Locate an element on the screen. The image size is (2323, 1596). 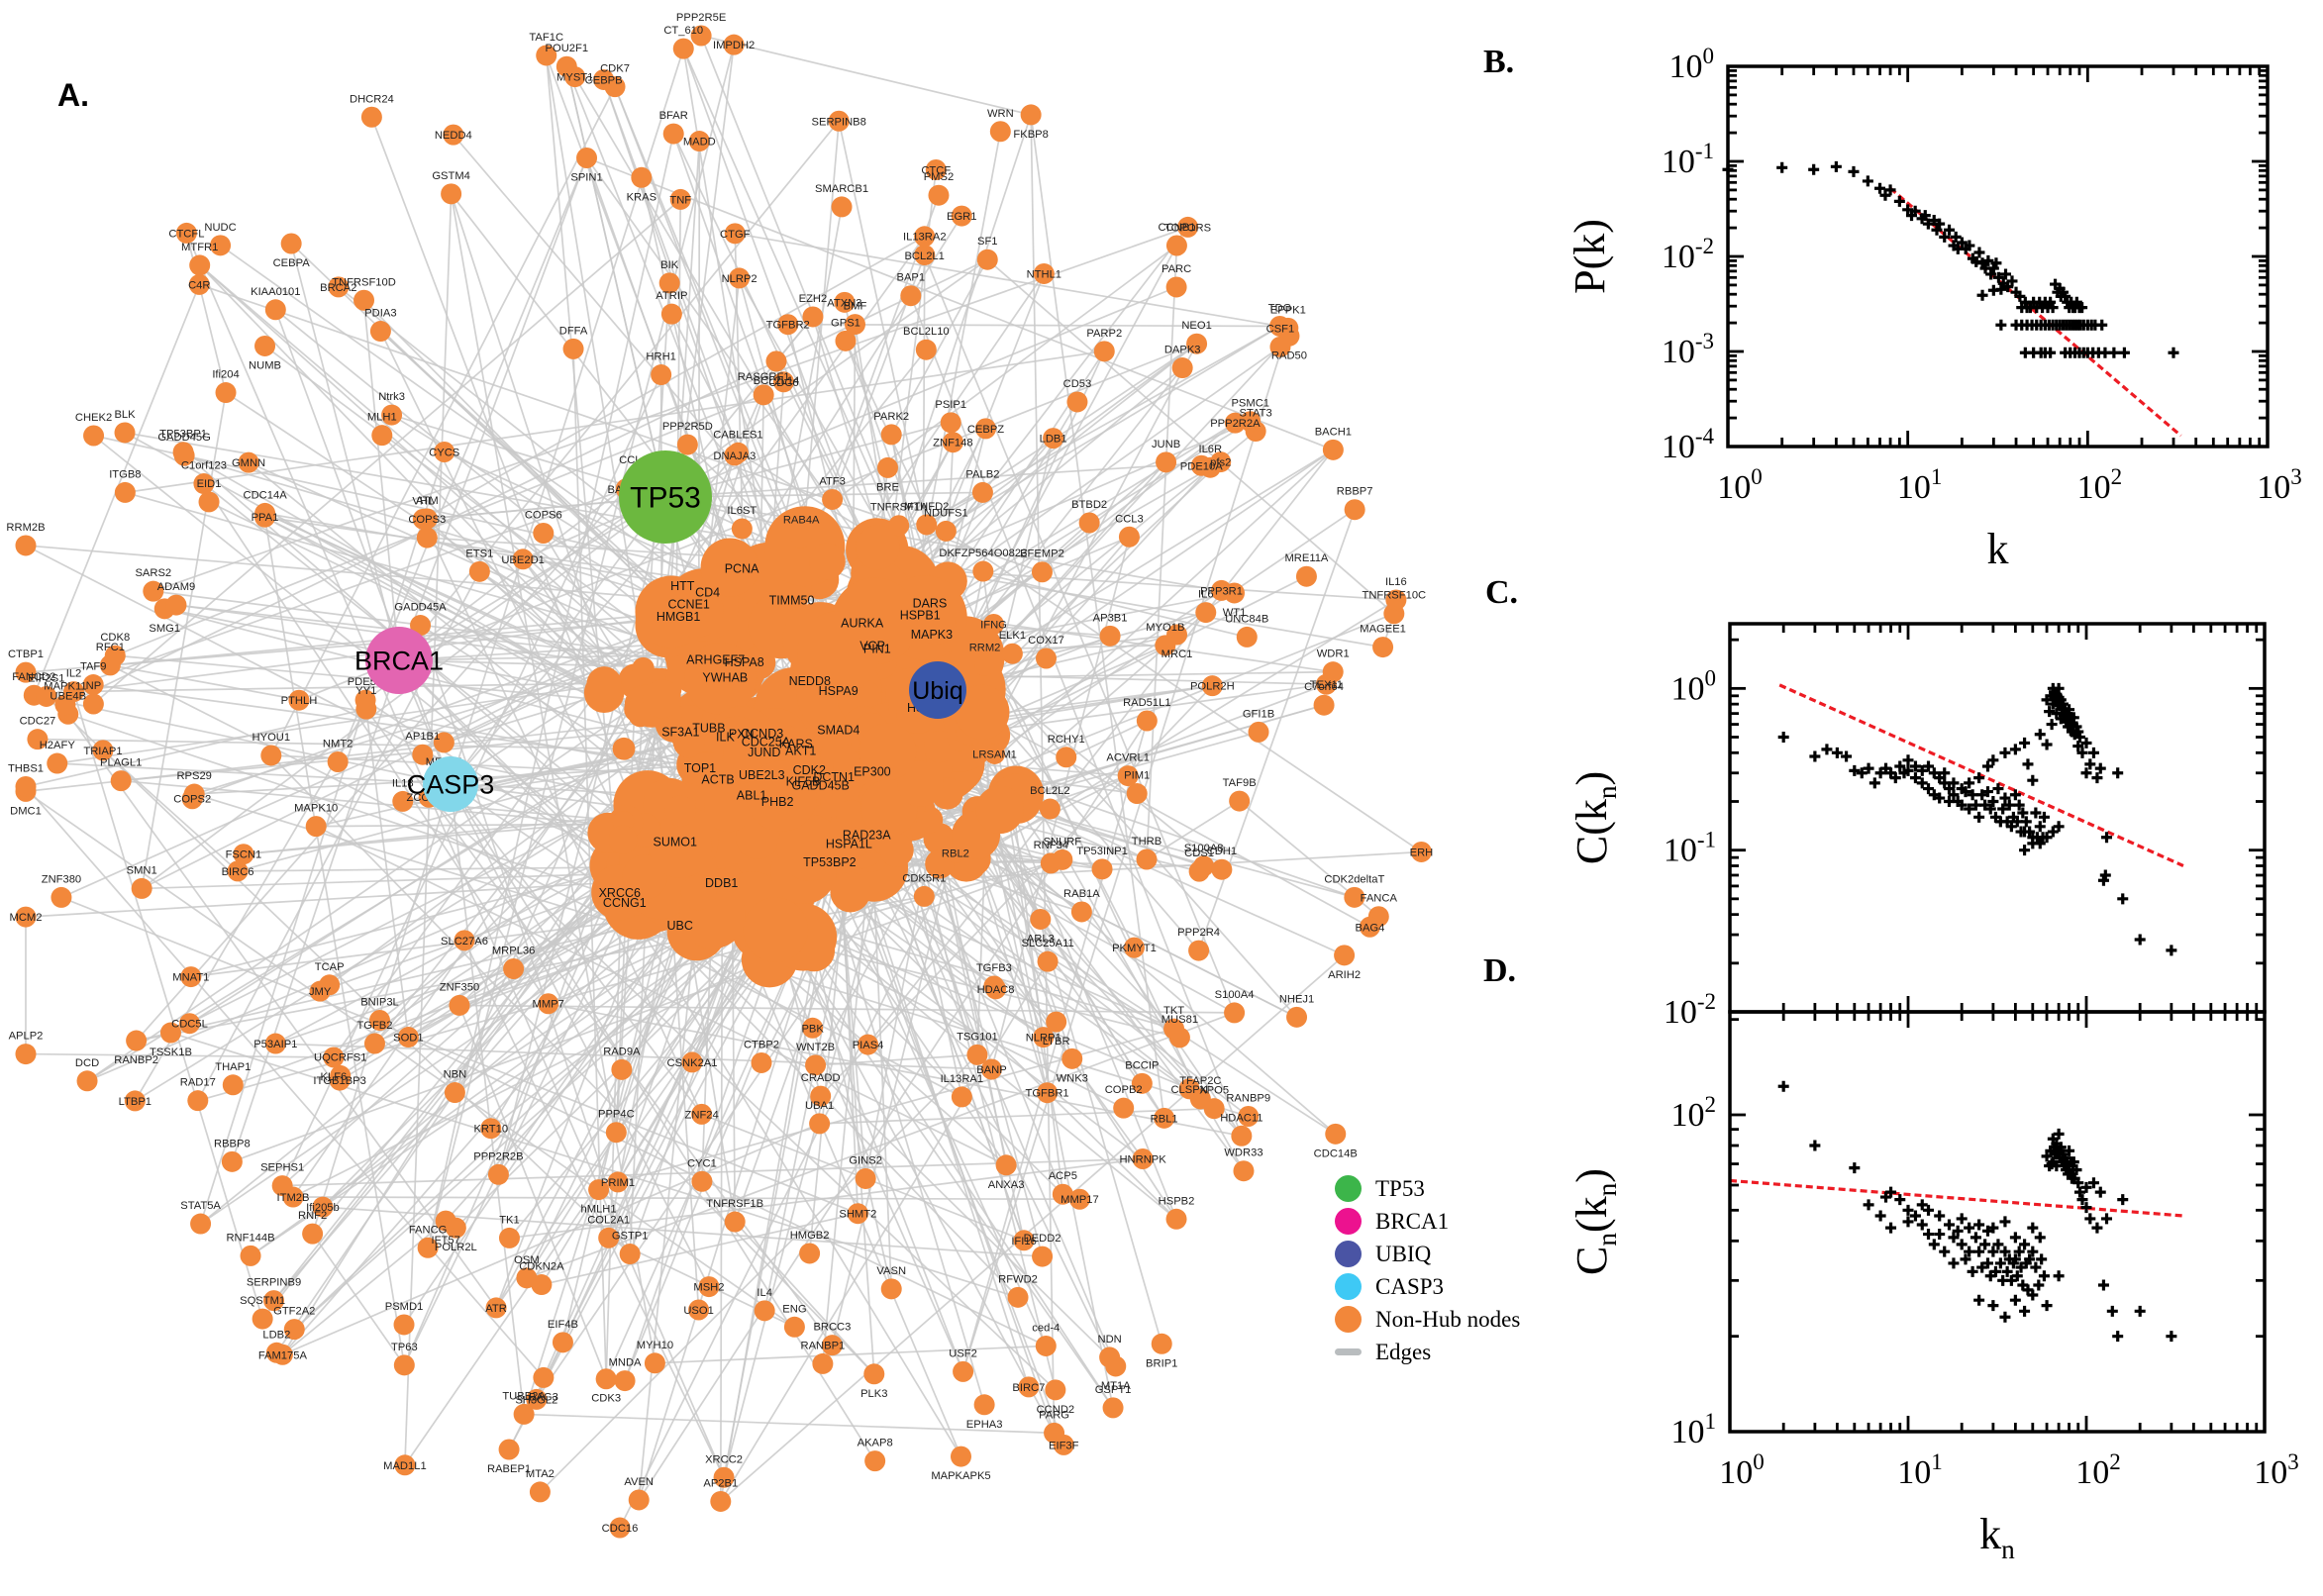
node-label: COPS6 is located at coordinates (543, 515).